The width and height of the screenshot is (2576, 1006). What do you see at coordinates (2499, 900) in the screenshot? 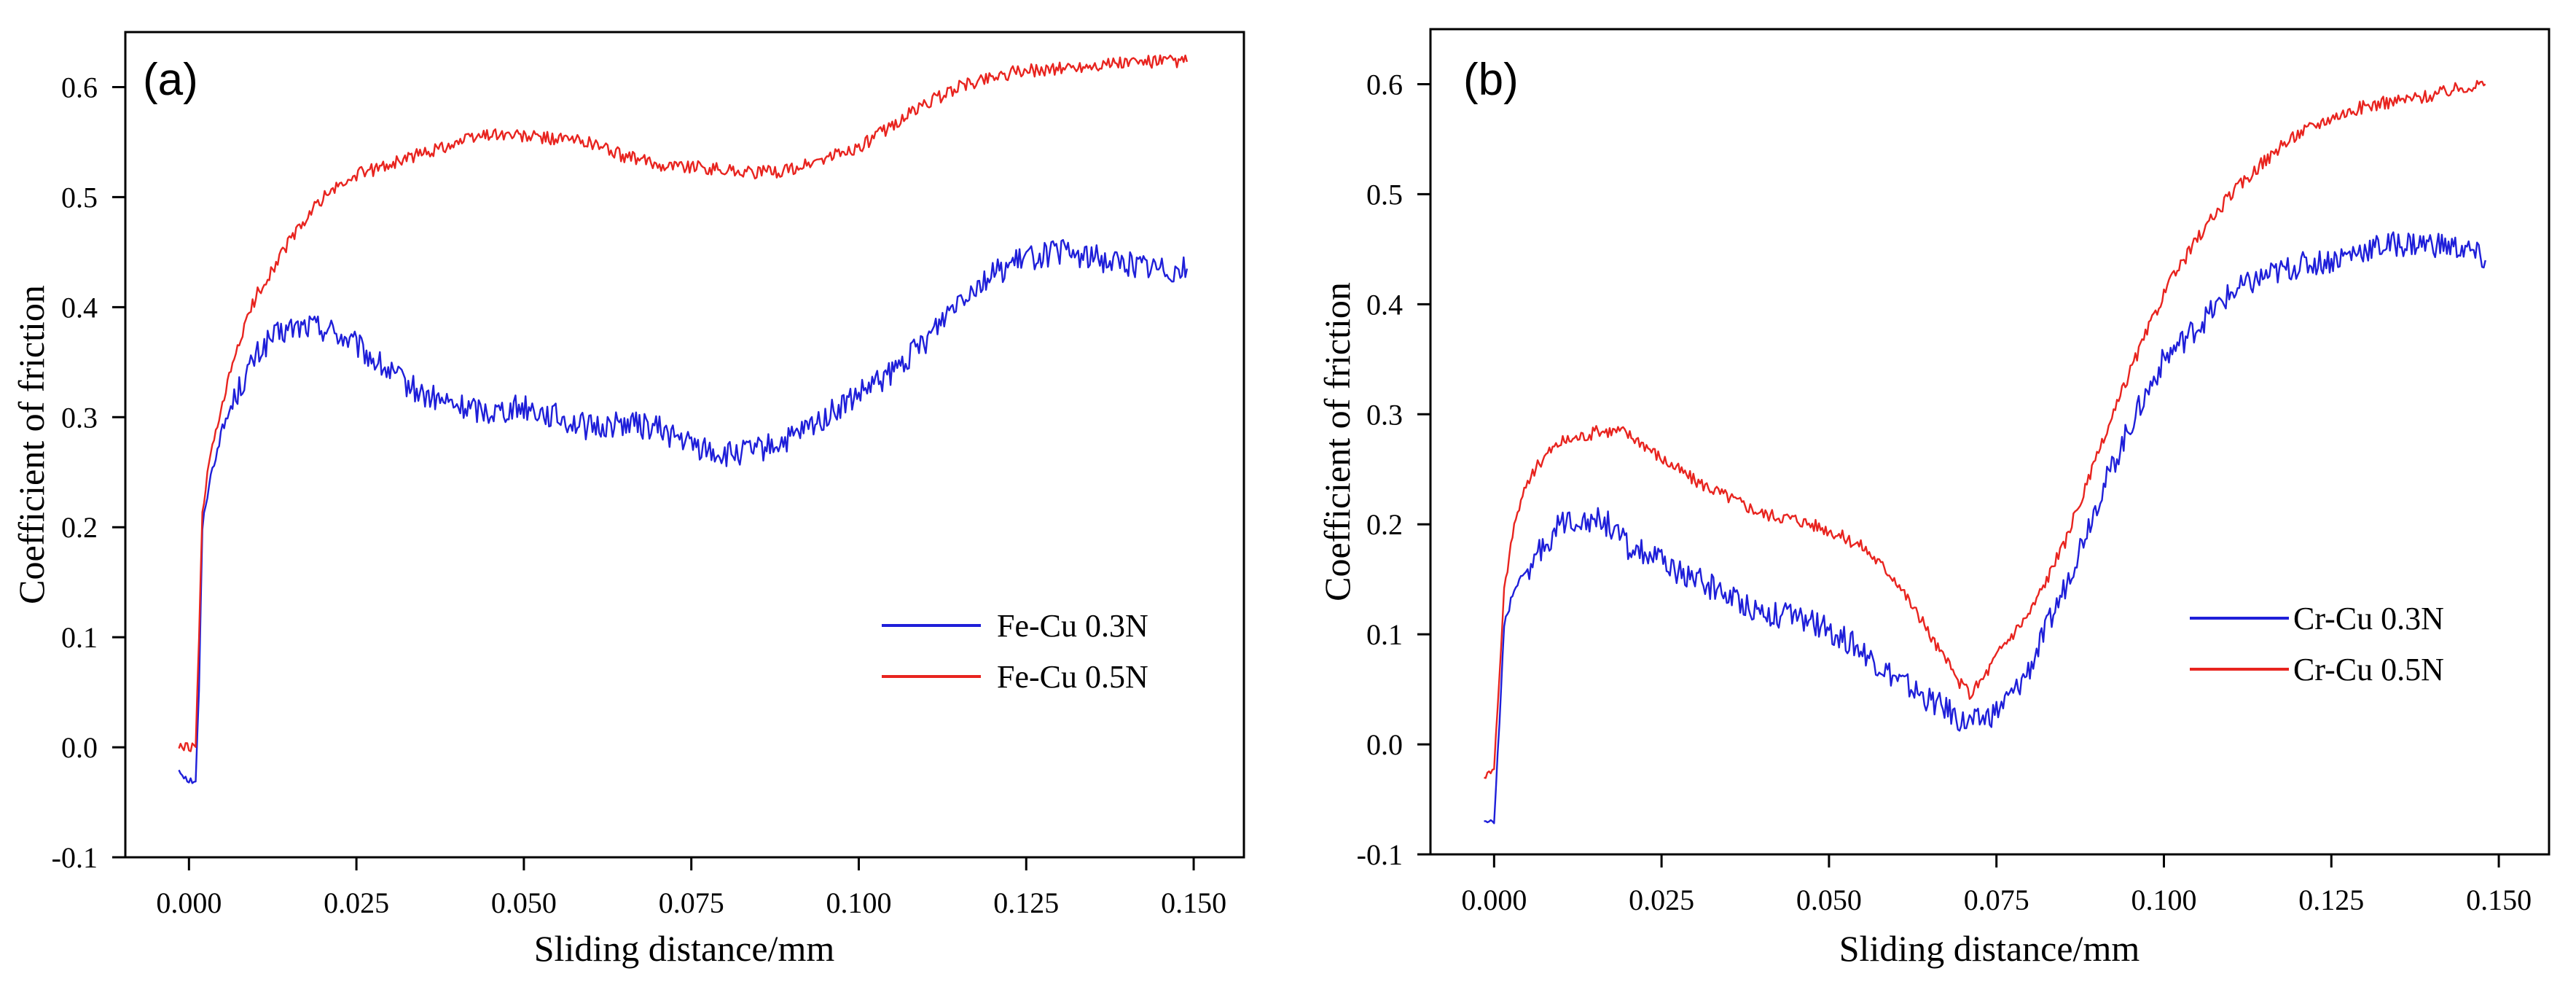
I see `panel-b-x-tick-label: 0.150` at bounding box center [2499, 900].